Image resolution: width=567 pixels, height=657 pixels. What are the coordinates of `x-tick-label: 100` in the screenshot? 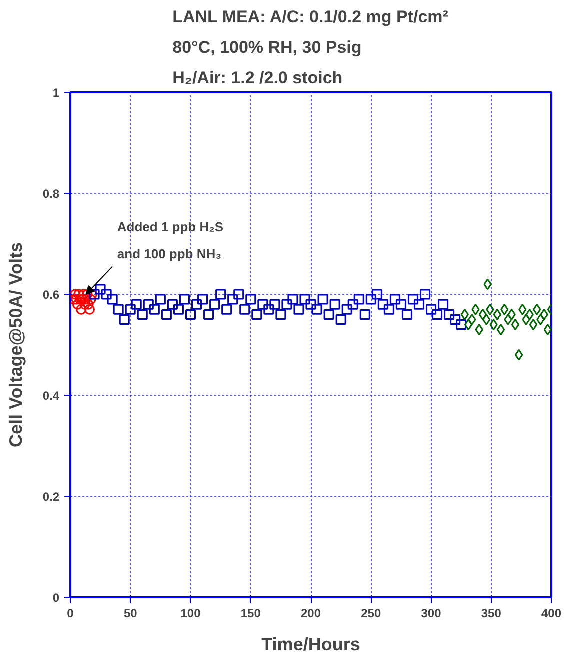 It's located at (191, 613).